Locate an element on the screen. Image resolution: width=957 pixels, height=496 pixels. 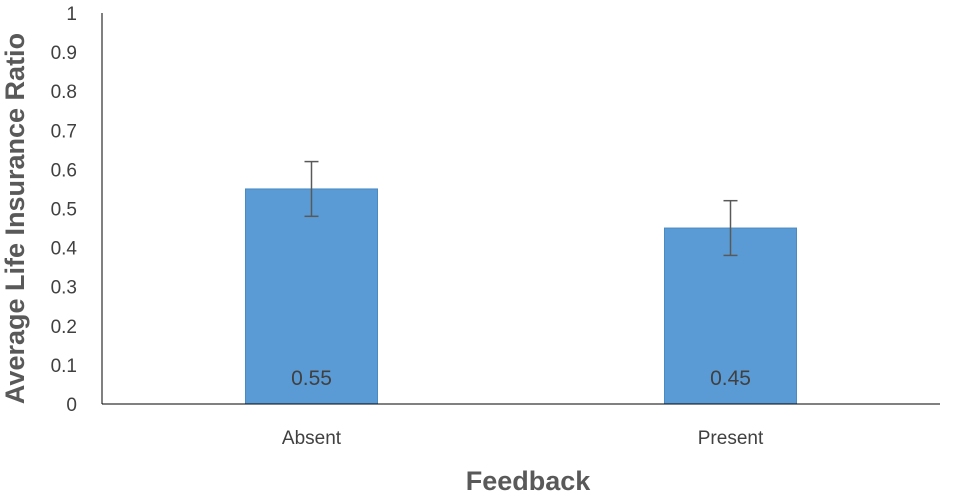
error-bars is located at coordinates (521, 208).